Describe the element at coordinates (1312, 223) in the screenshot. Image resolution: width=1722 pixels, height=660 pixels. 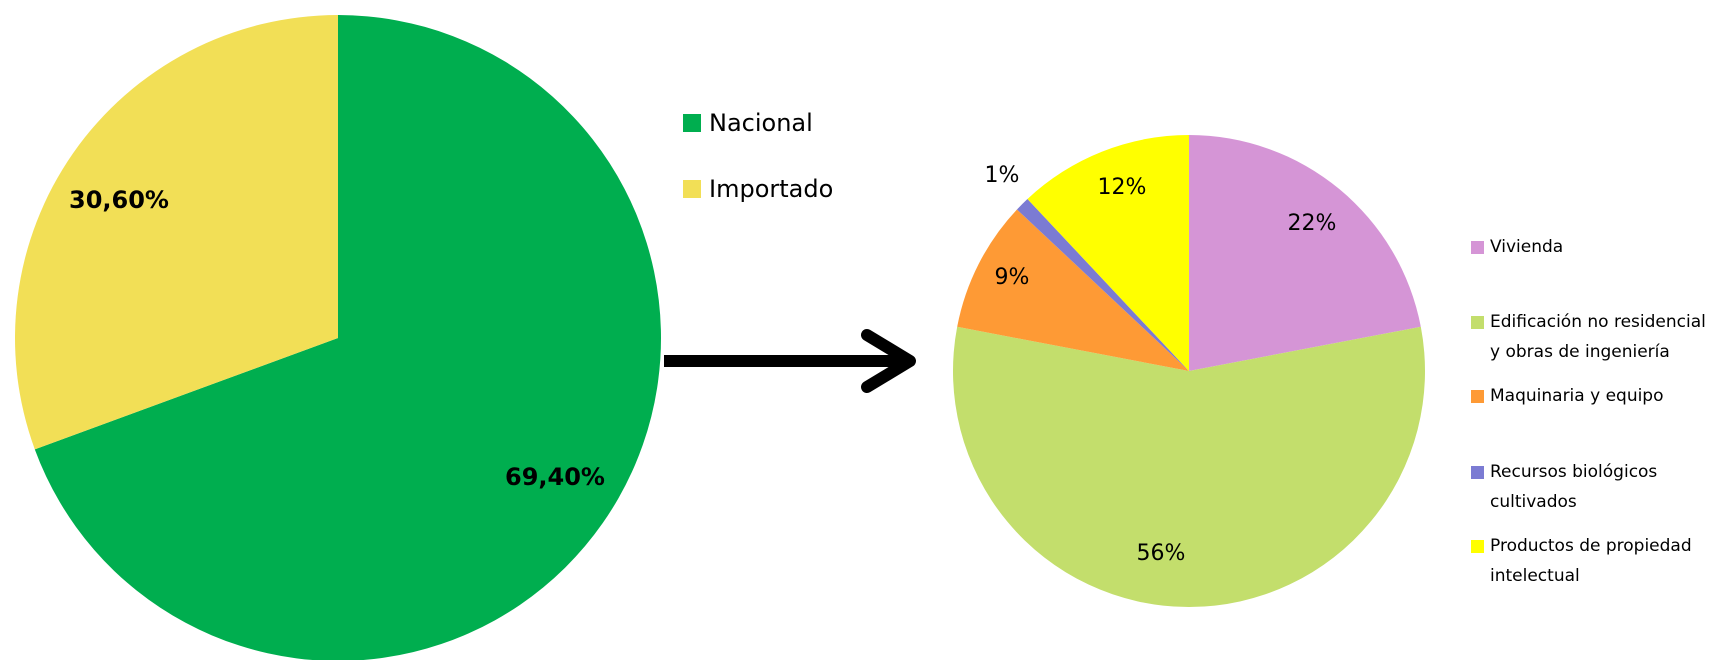
I see `data-label: 22%` at that location.